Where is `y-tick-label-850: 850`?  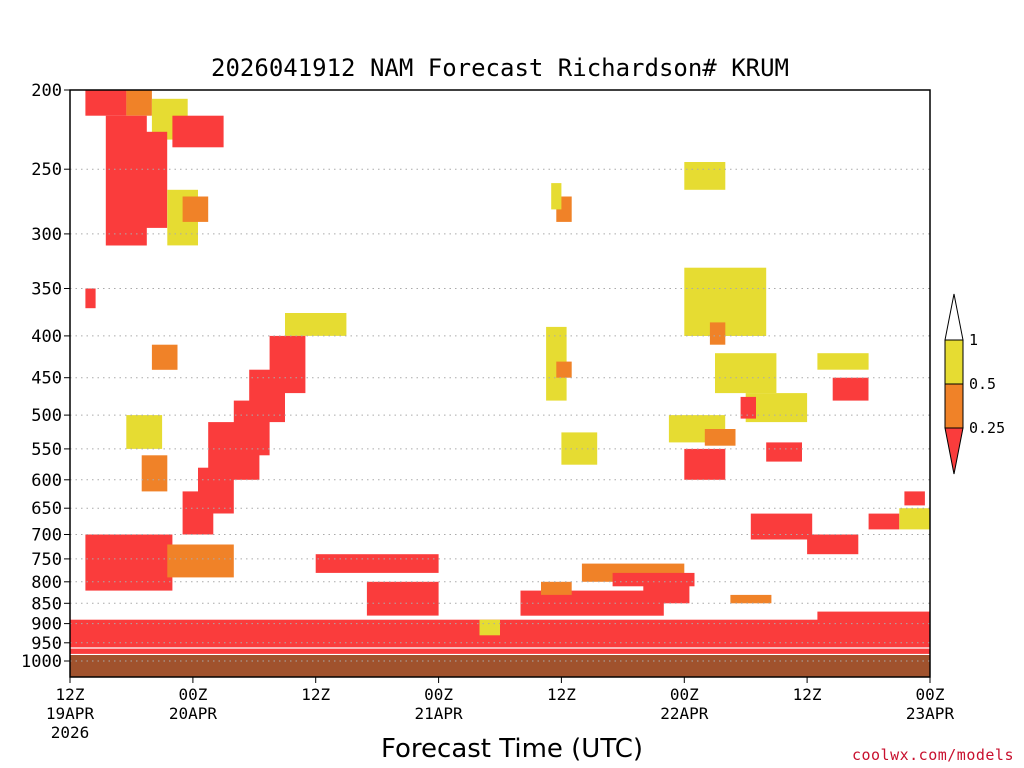 y-tick-label-850: 850 is located at coordinates (46, 604).